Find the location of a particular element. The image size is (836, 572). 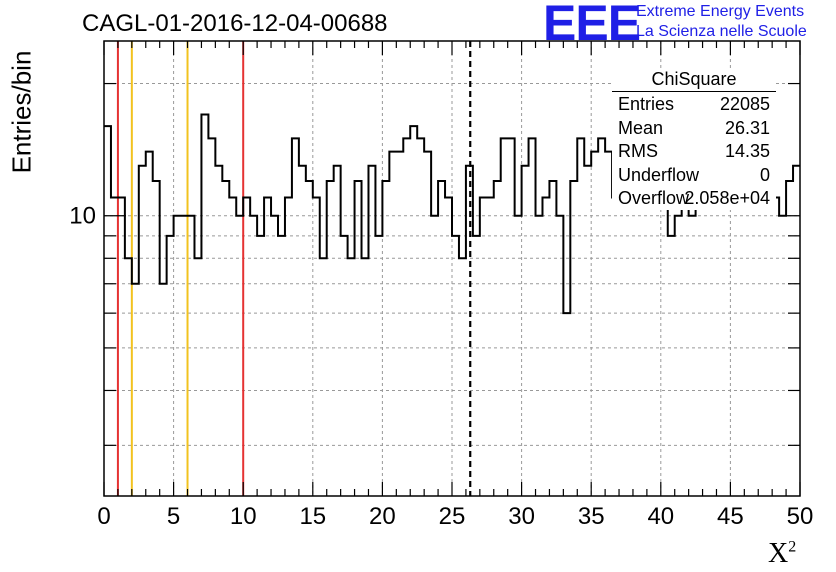

stats-value: 14.35 is located at coordinates (747, 151).